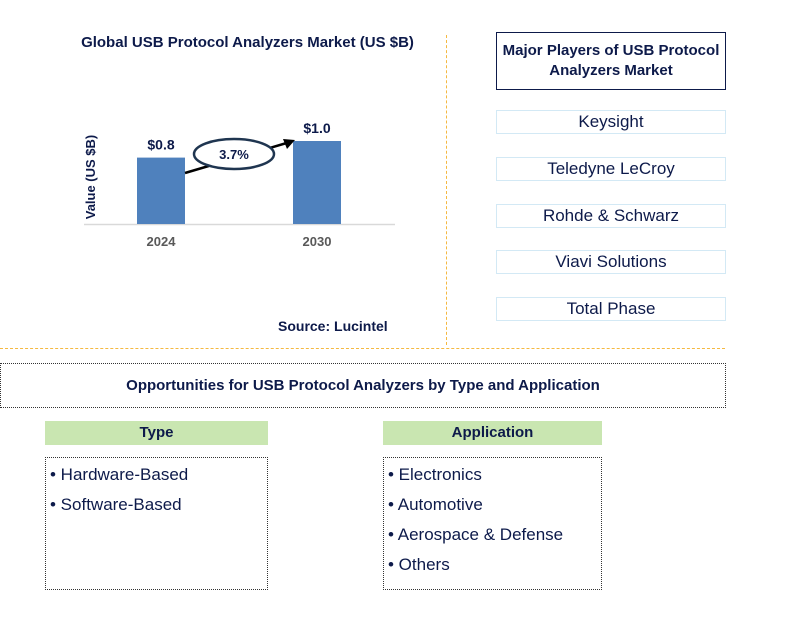 The height and width of the screenshot is (621, 797). What do you see at coordinates (317, 182) in the screenshot?
I see `bar-2030` at bounding box center [317, 182].